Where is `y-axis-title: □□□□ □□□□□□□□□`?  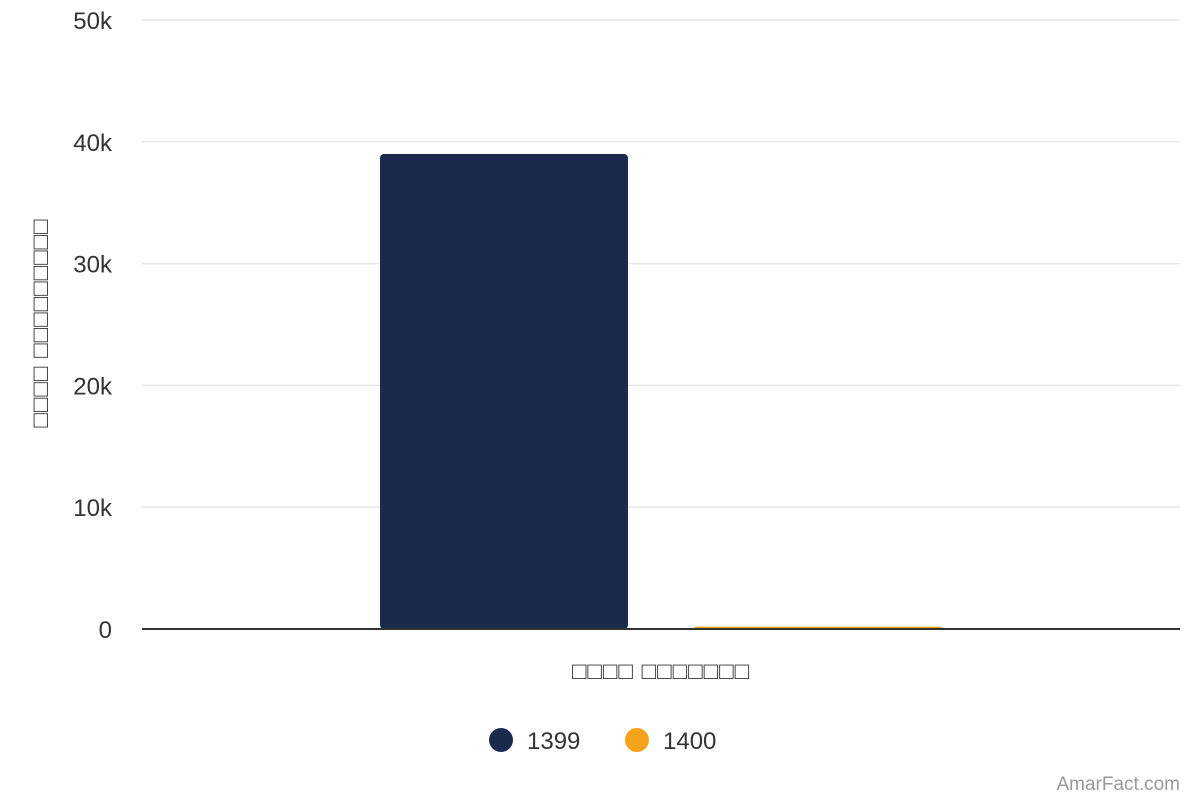 y-axis-title: □□□□ □□□□□□□□□ is located at coordinates (40, 322).